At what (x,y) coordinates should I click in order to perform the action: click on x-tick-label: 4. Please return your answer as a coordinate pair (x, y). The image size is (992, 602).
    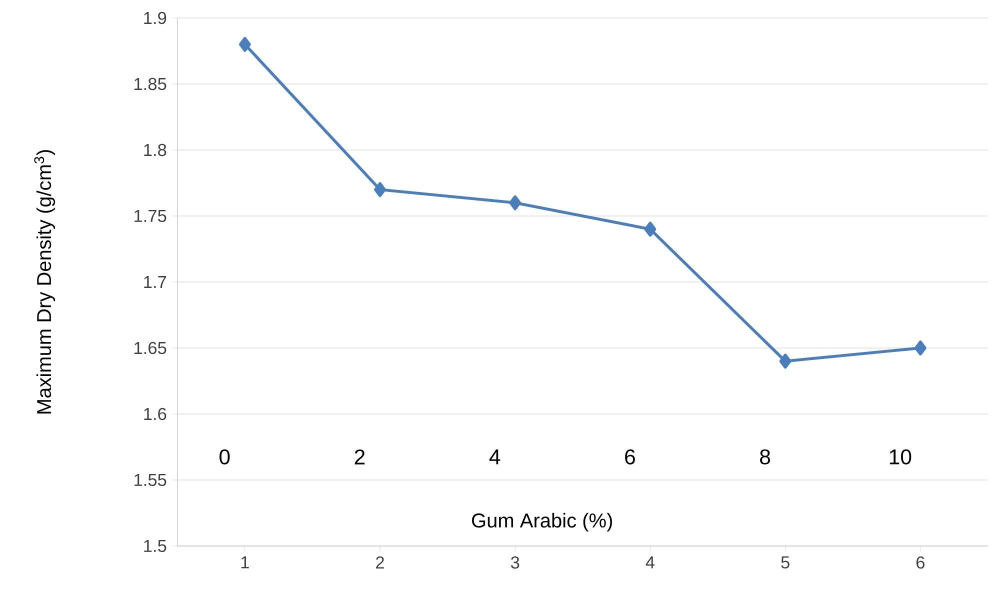
    Looking at the image, I should click on (650, 562).